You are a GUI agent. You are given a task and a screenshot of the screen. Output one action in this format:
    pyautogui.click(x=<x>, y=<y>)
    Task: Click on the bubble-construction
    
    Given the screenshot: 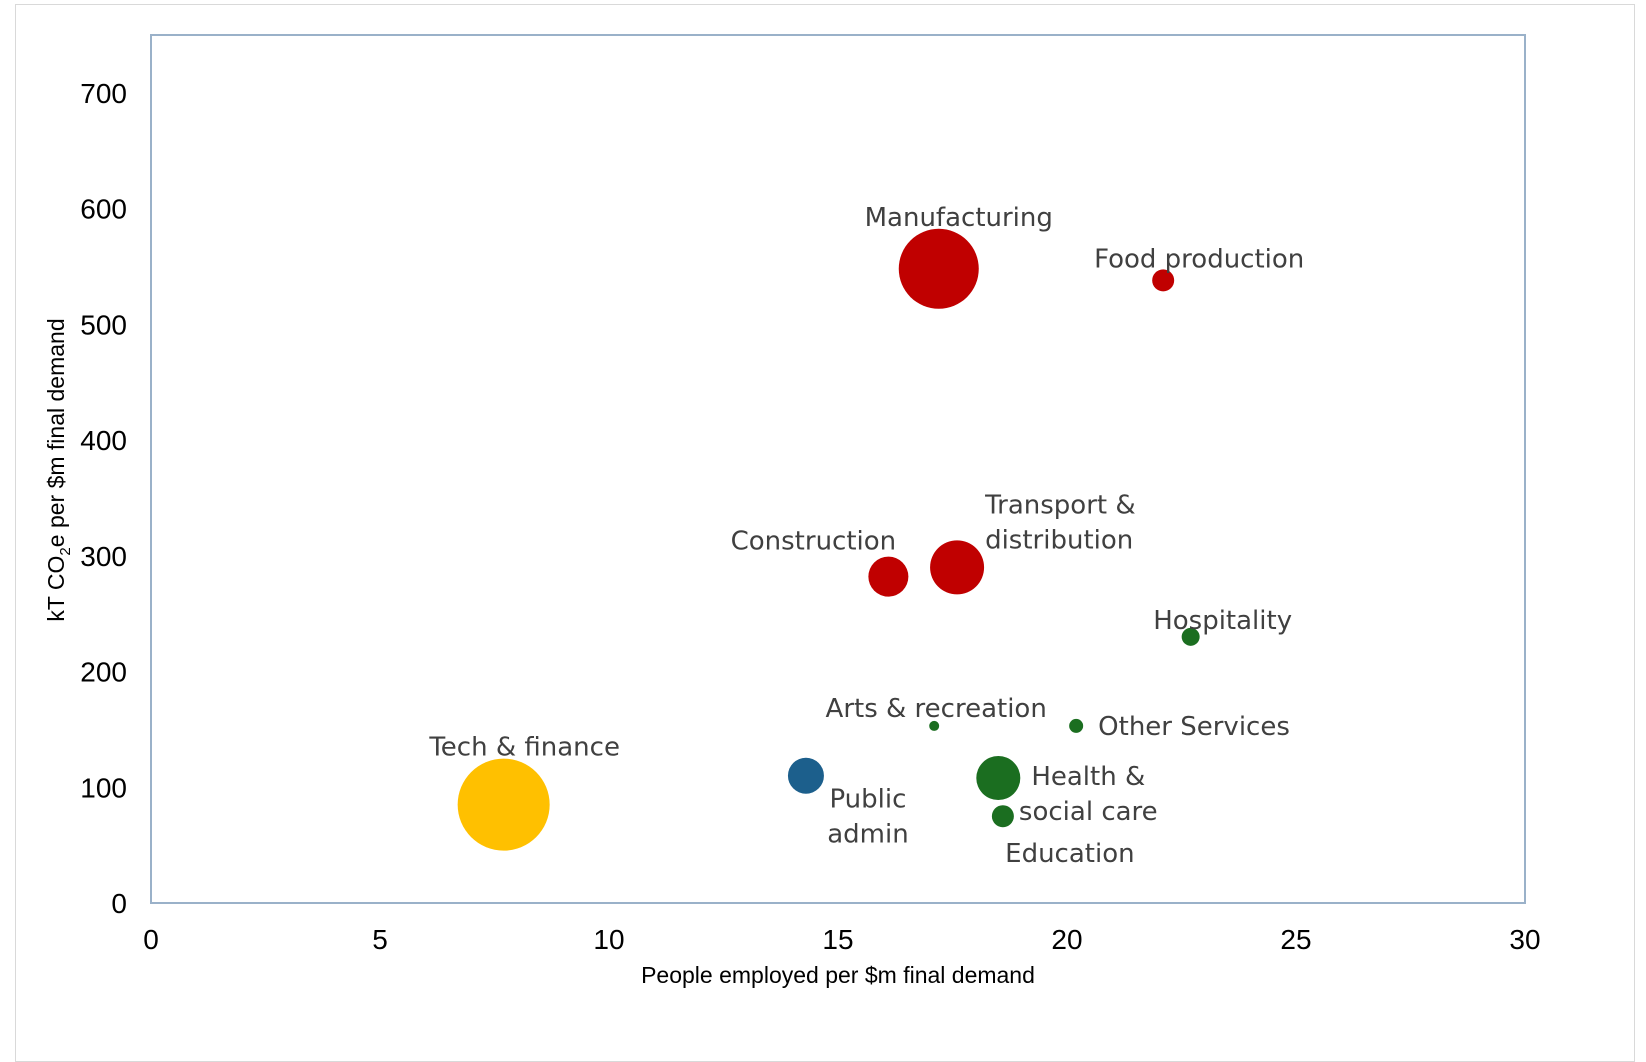 What is the action you would take?
    pyautogui.click(x=888, y=576)
    